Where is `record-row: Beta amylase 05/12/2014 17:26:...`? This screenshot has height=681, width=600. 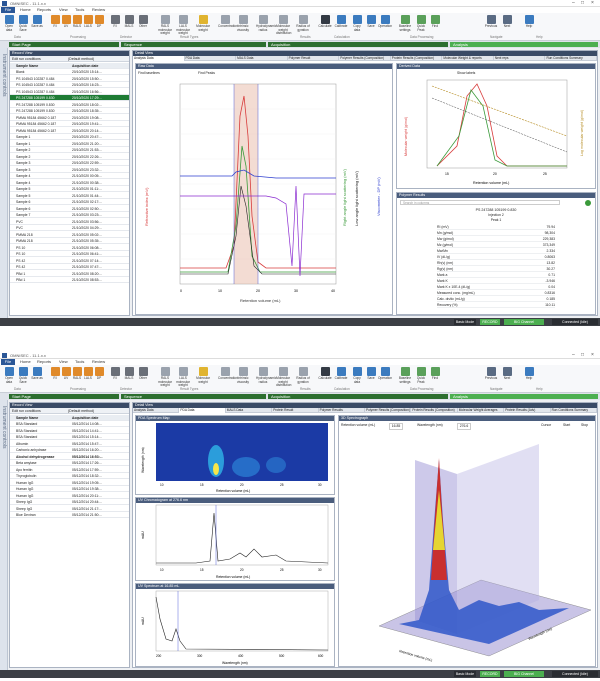 record-row: Beta amylase 05/12/2014 17:26:... is located at coordinates (69, 463).